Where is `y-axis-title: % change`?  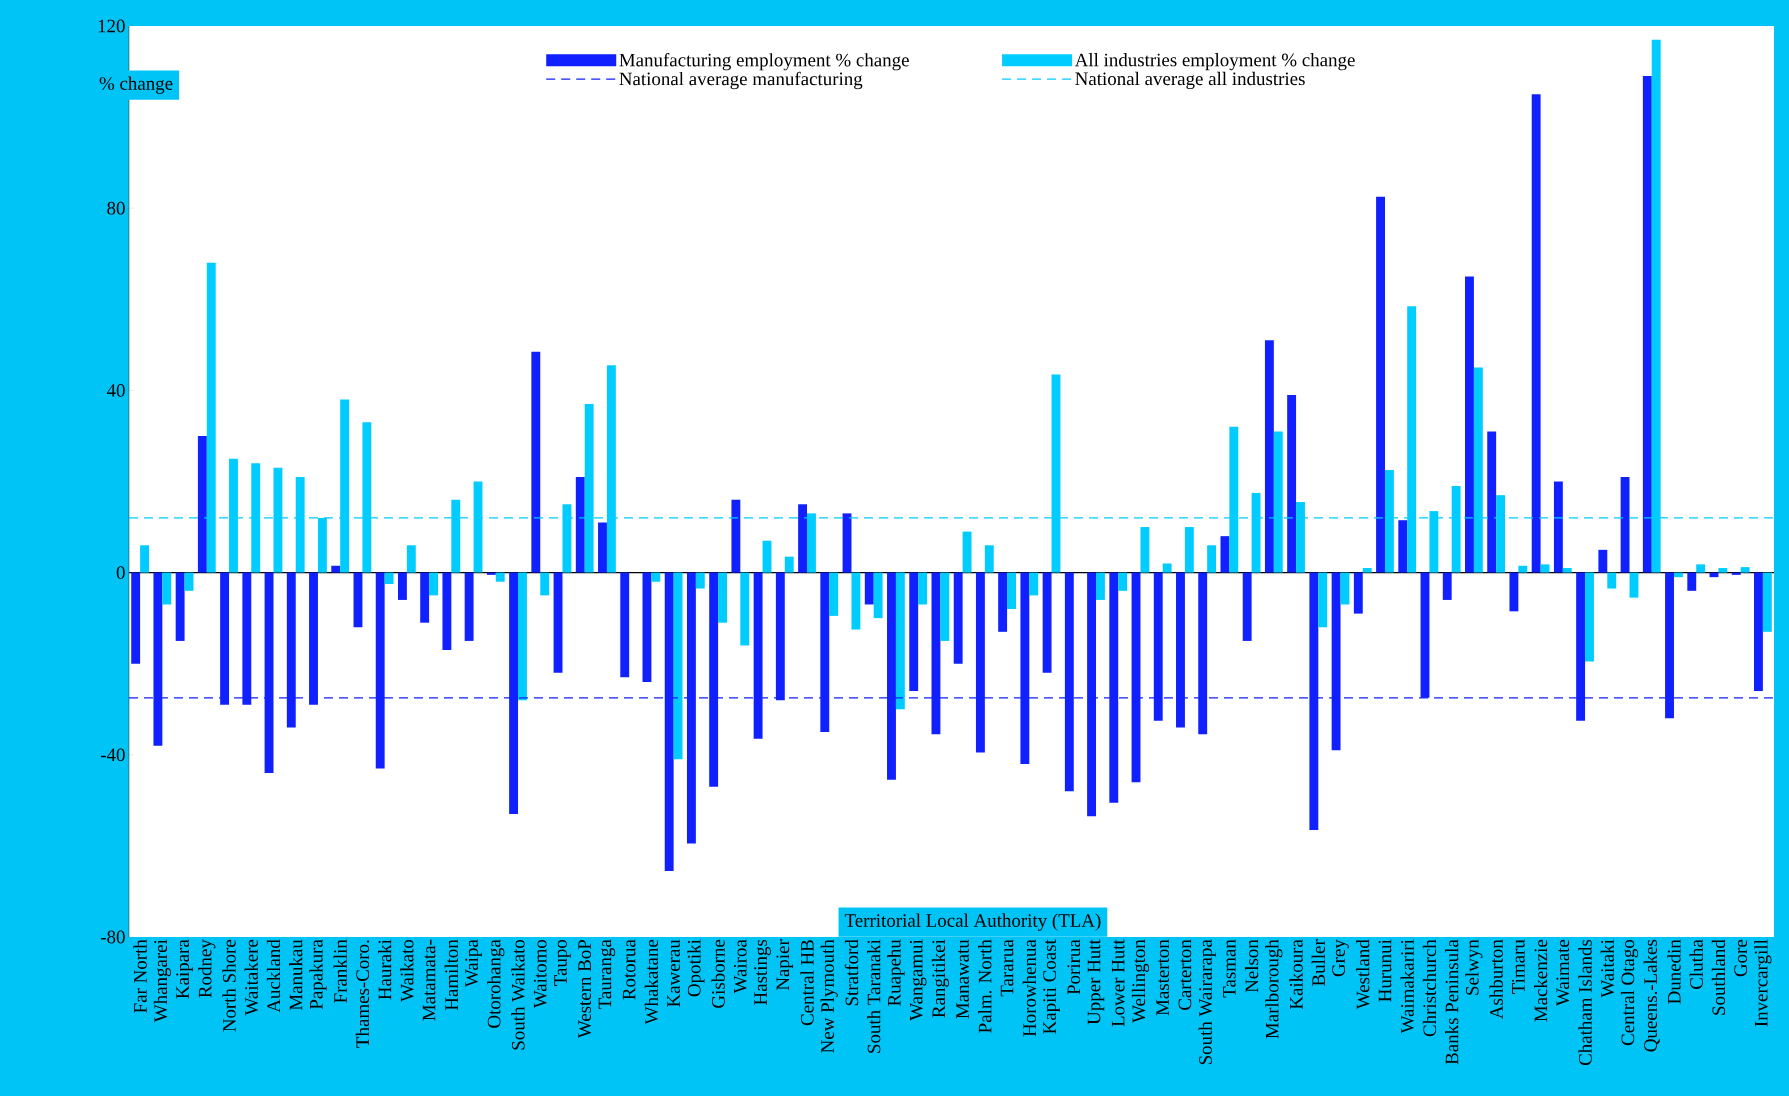
y-axis-title: % change is located at coordinates (136, 85).